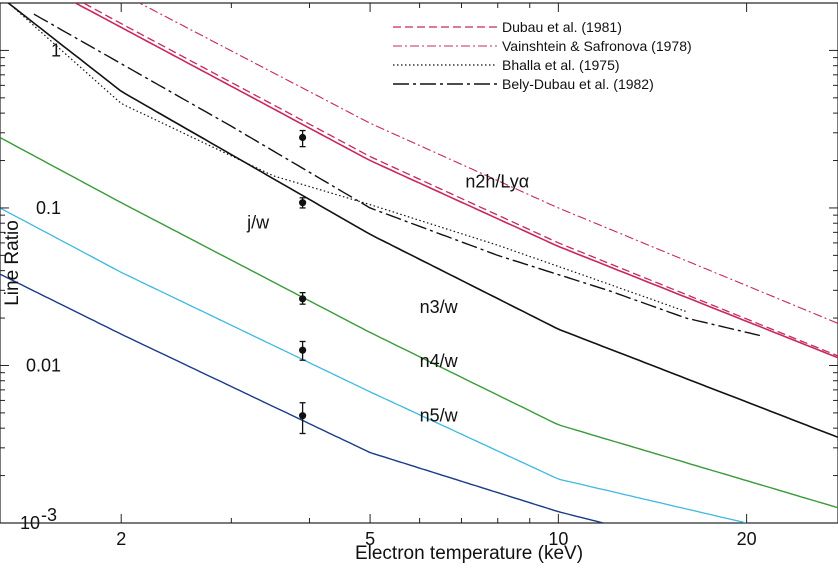 The height and width of the screenshot is (569, 838). Describe the element at coordinates (49, 515) in the screenshot. I see `y-tick-exponent: -3` at that location.